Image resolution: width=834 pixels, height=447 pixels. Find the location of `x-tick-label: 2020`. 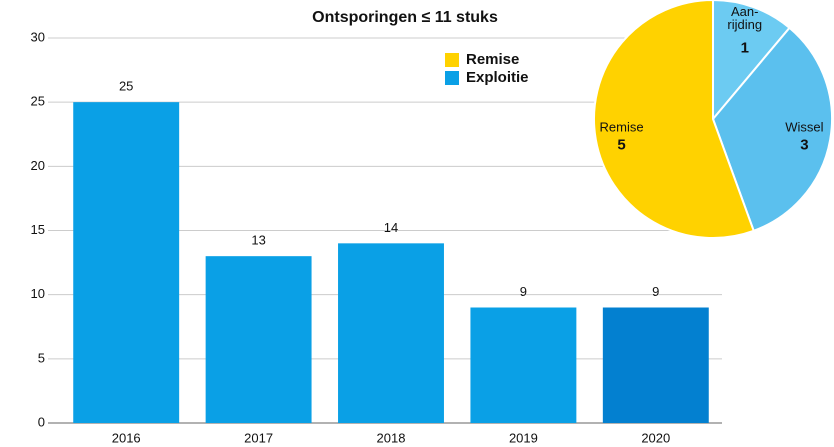

x-tick-label: 2020 is located at coordinates (655, 437).